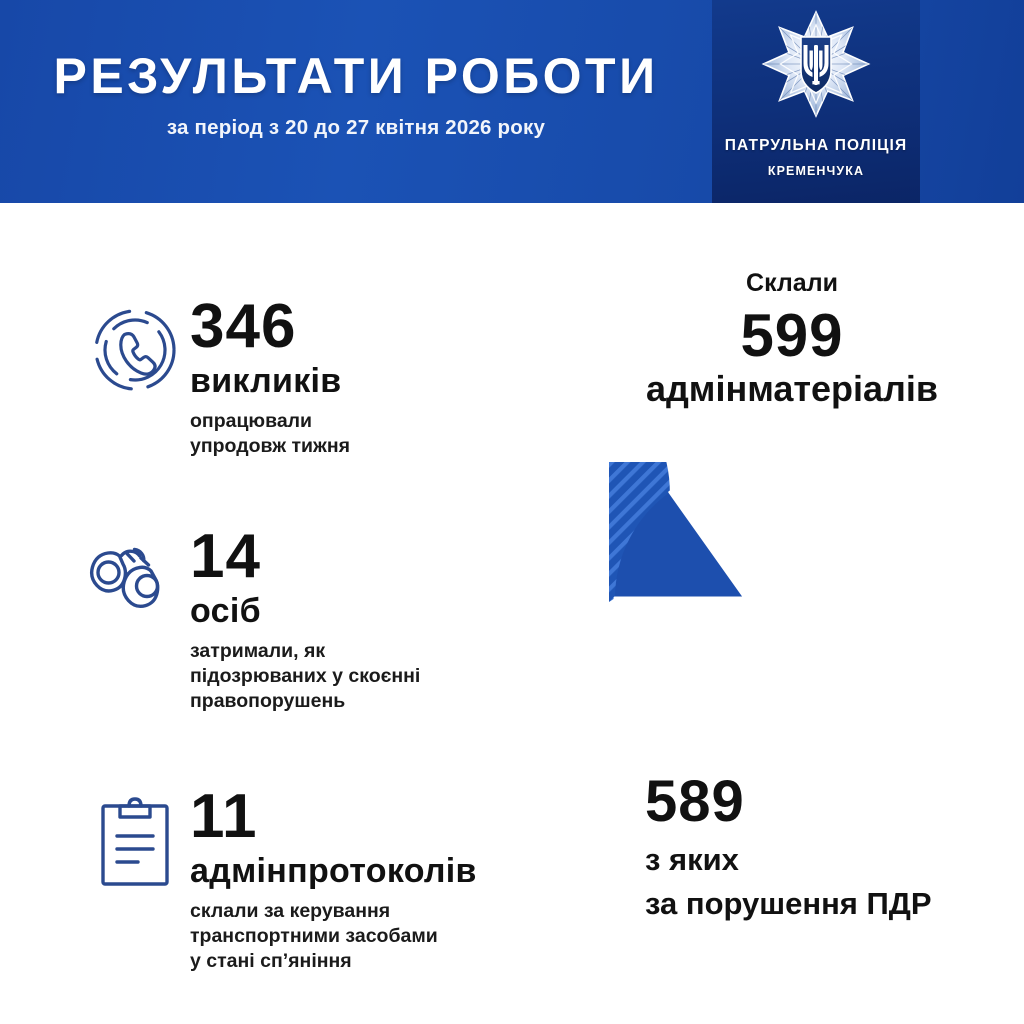 This screenshot has height=1024, width=1024. What do you see at coordinates (251, 420) in the screenshot?
I see `stat-calls-desc-line: опрацювали` at bounding box center [251, 420].